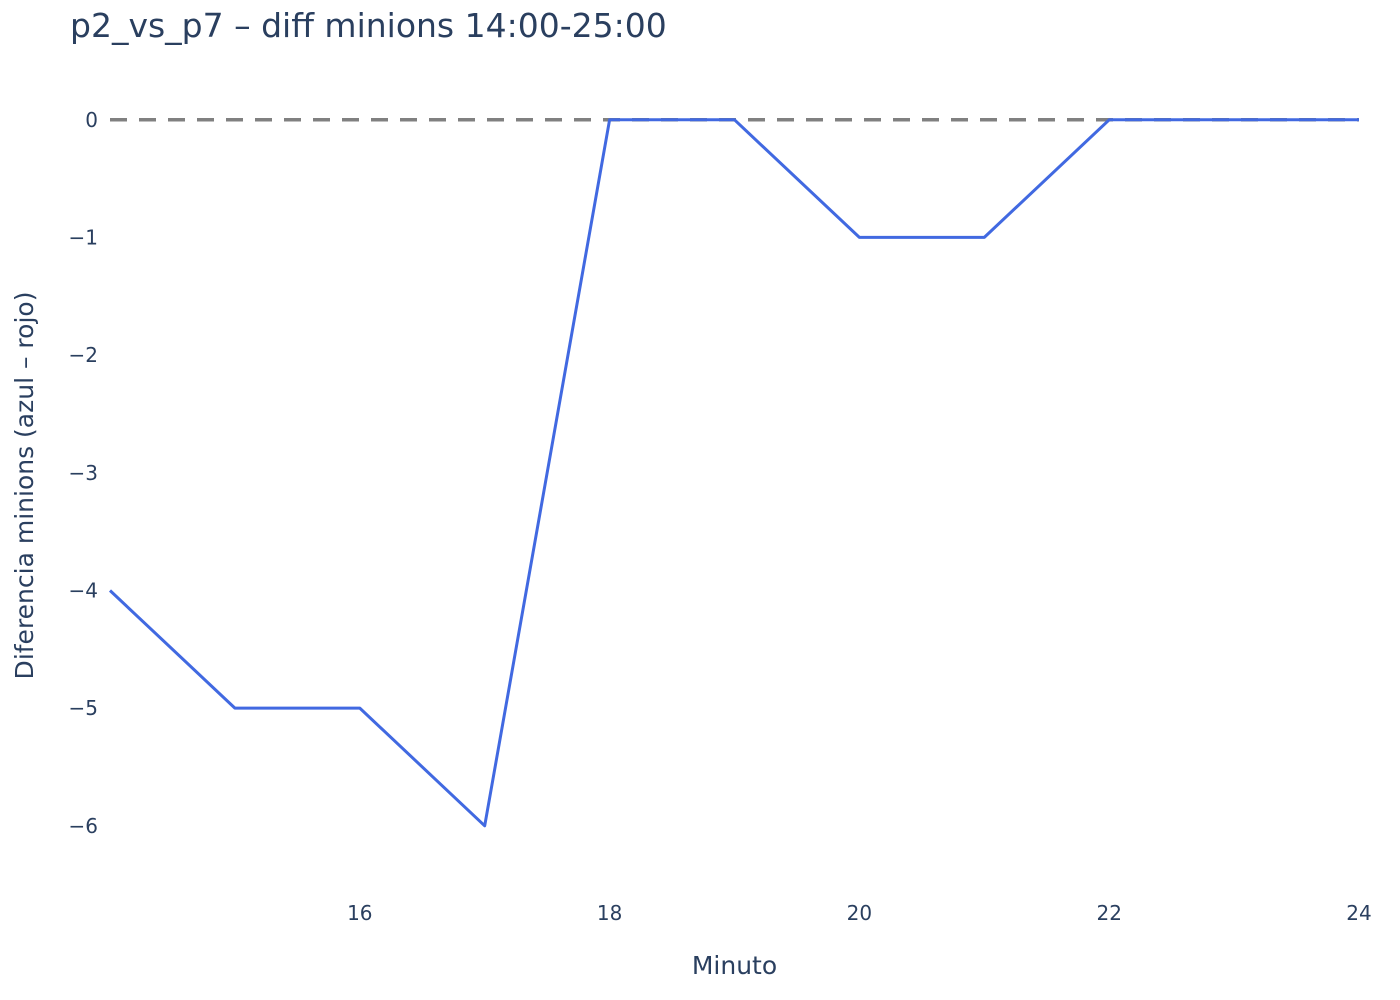 The width and height of the screenshot is (1400, 1000). I want to click on x-tick-label: 20, so click(859, 913).